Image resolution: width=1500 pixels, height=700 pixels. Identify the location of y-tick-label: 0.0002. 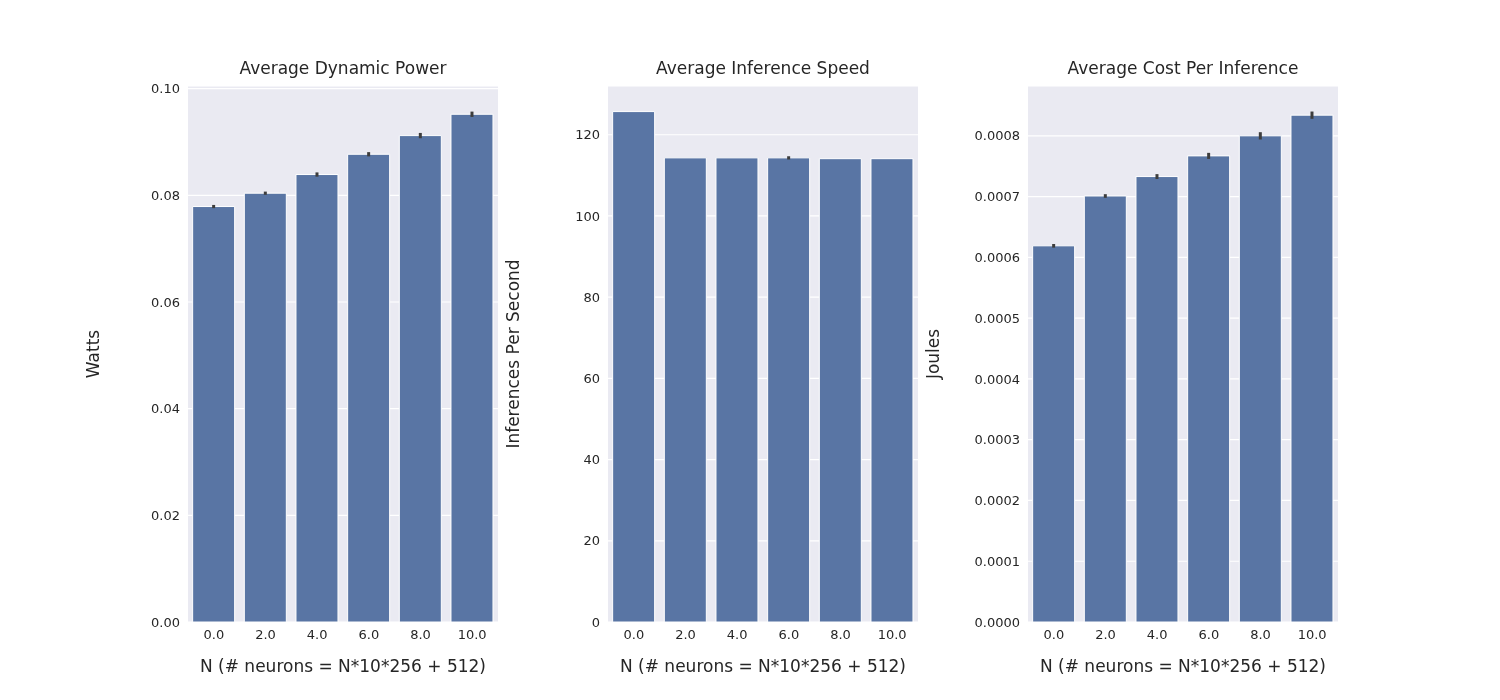
(997, 501).